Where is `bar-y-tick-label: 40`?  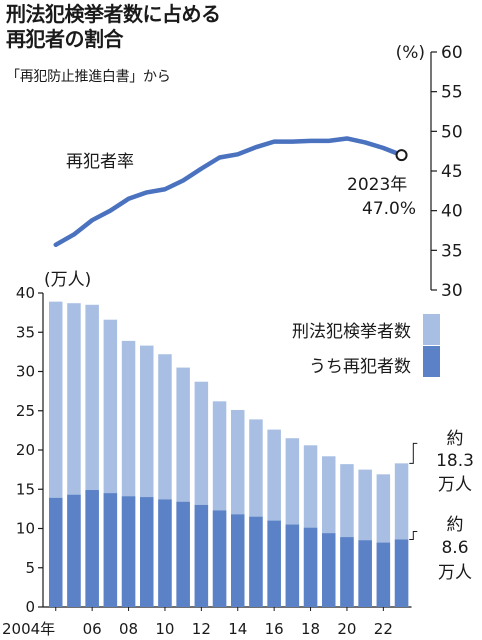 bar-y-tick-label: 40 is located at coordinates (25, 293).